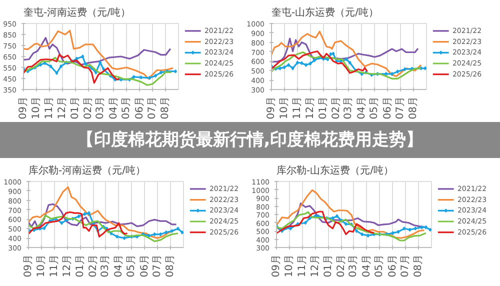 The width and height of the screenshot is (500, 286). What do you see at coordinates (250, 140) in the screenshot?
I see `text: 【印度棉花期货最新行情,印度棉花费用走势】` at bounding box center [250, 140].